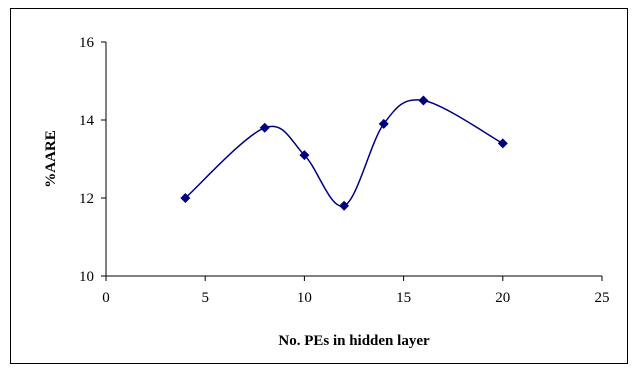 This screenshot has height=375, width=638. Describe the element at coordinates (87, 43) in the screenshot. I see `y-tick-label: 16` at that location.